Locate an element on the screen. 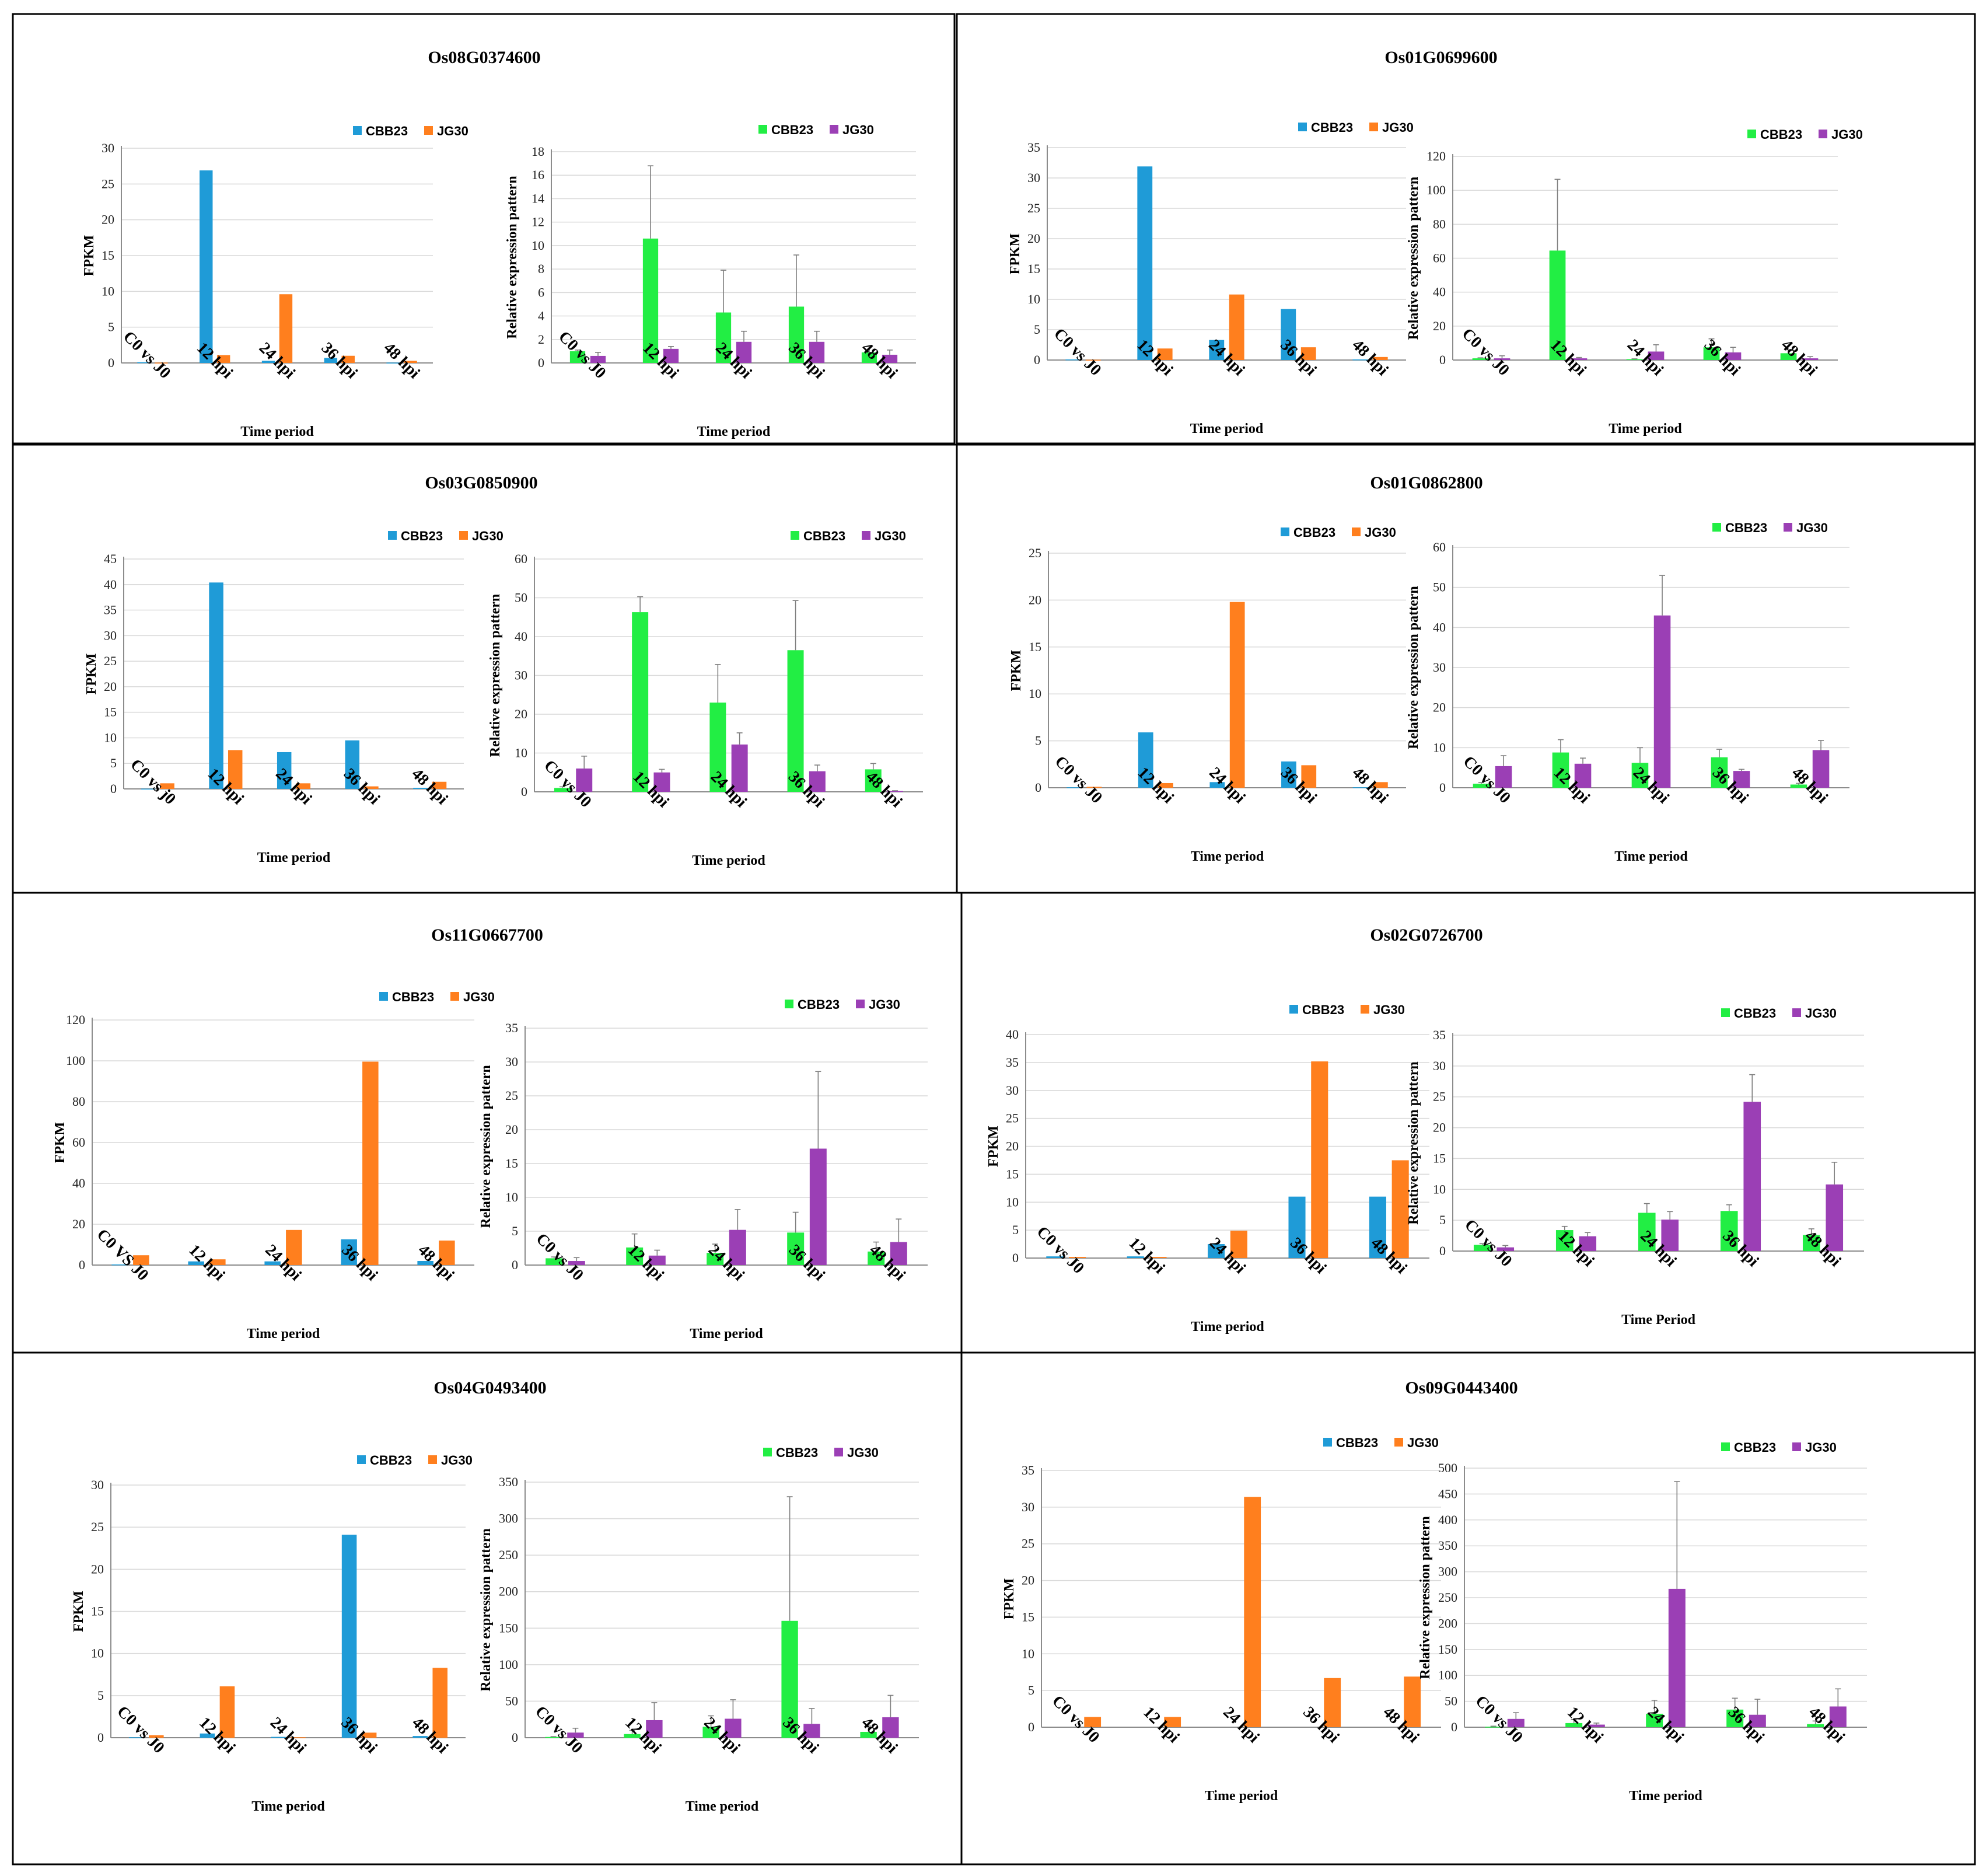 The image size is (1986, 1876). y-tick-label: 100 is located at coordinates (75, 1061).